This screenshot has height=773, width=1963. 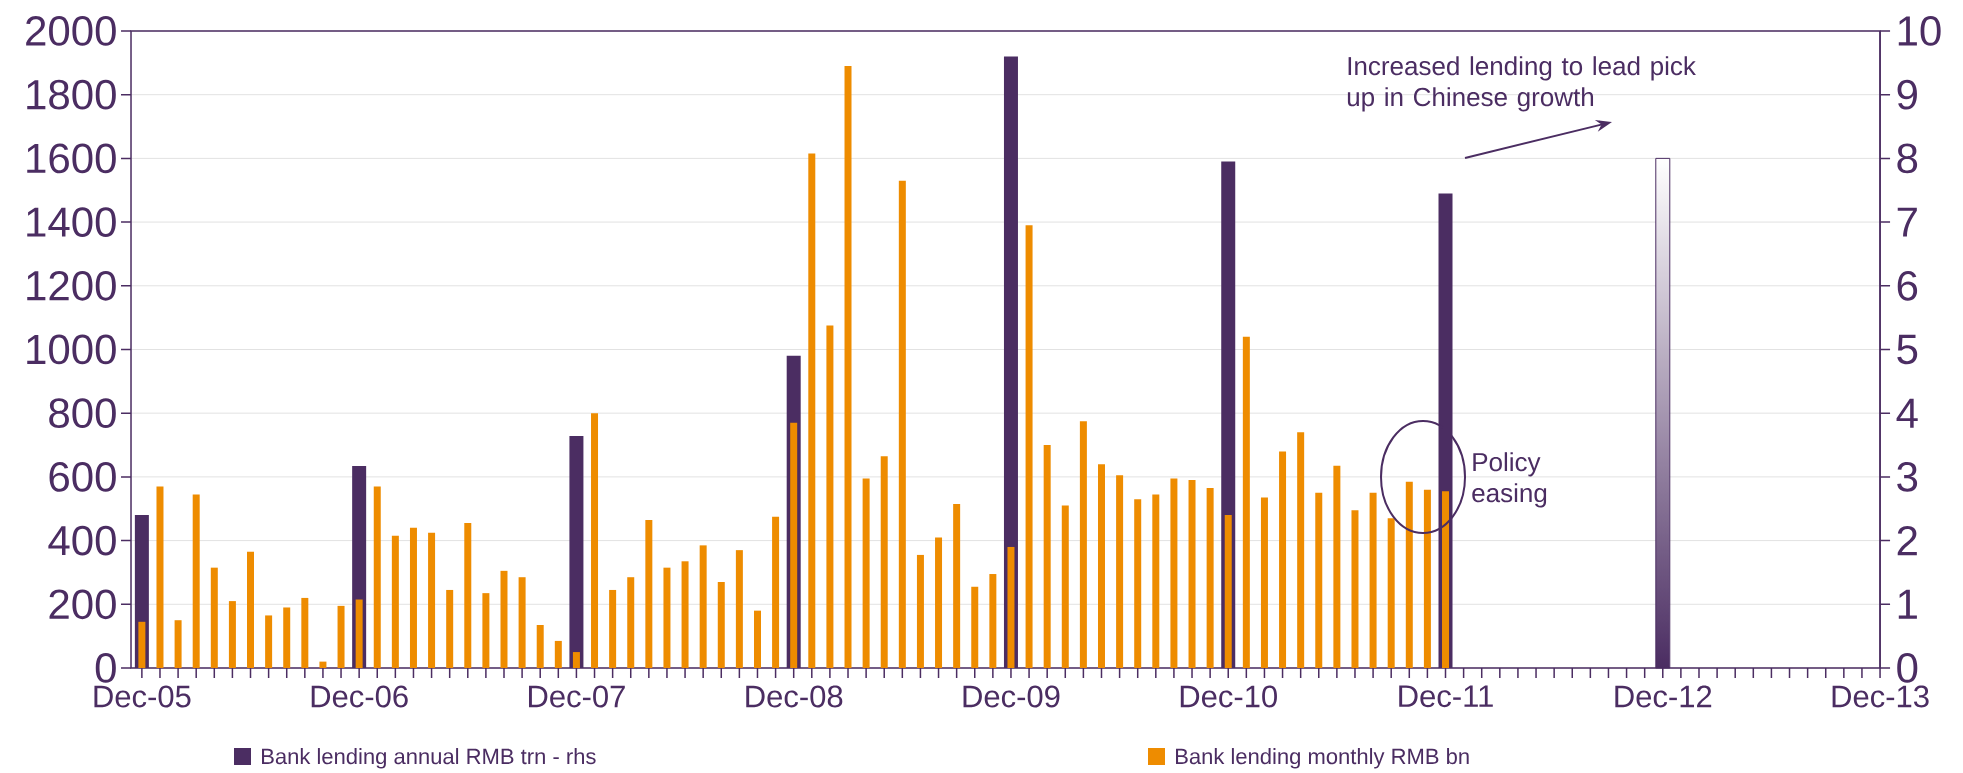 What do you see at coordinates (1907, 158) in the screenshot?
I see `y2-tick-label: 8` at bounding box center [1907, 158].